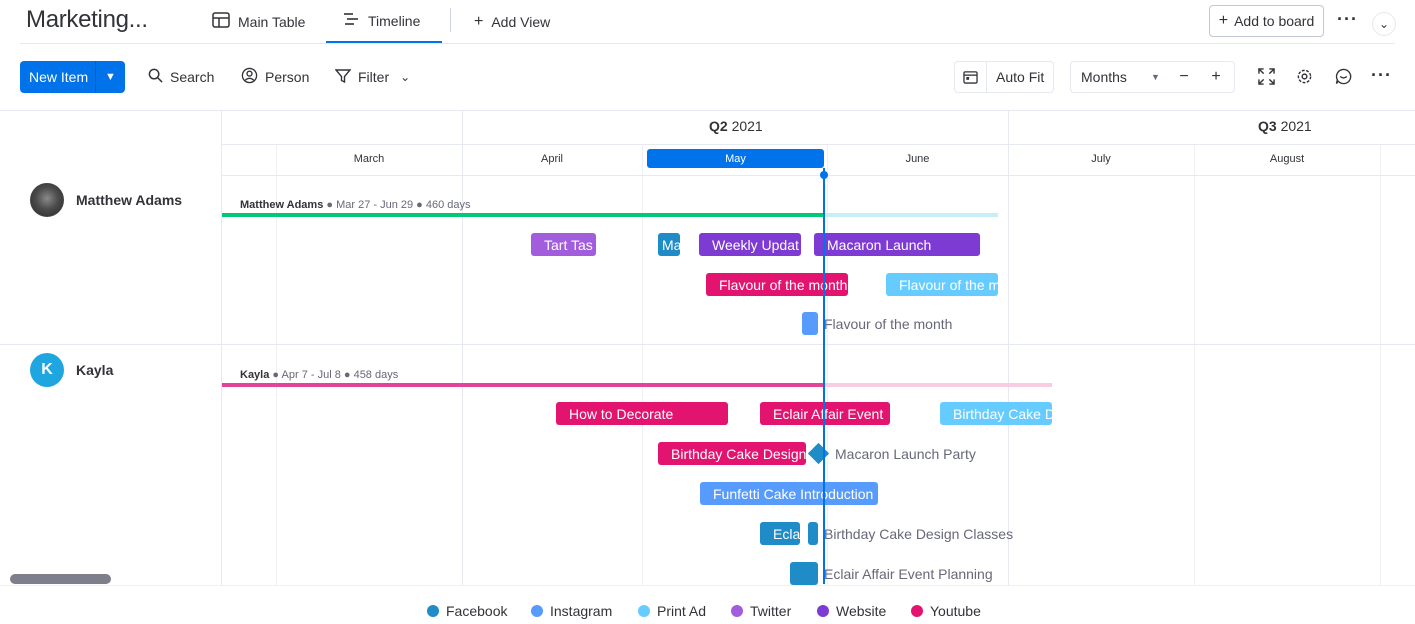 The height and width of the screenshot is (624, 1415). What do you see at coordinates (351, 20) in the screenshot?
I see `timeline-icon` at bounding box center [351, 20].